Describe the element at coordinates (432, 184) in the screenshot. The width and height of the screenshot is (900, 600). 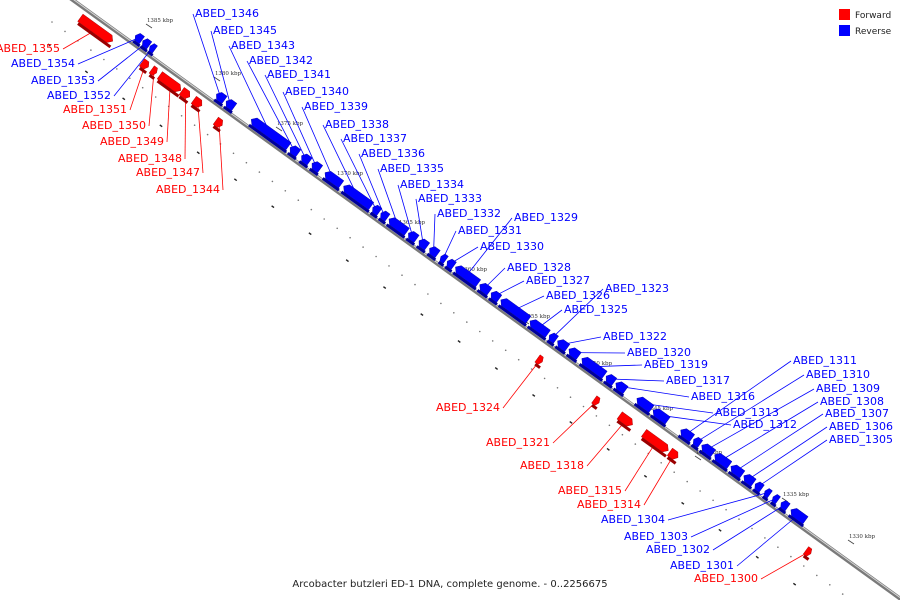
I see `gene-label-abed-1334: ABED_1334` at that location.